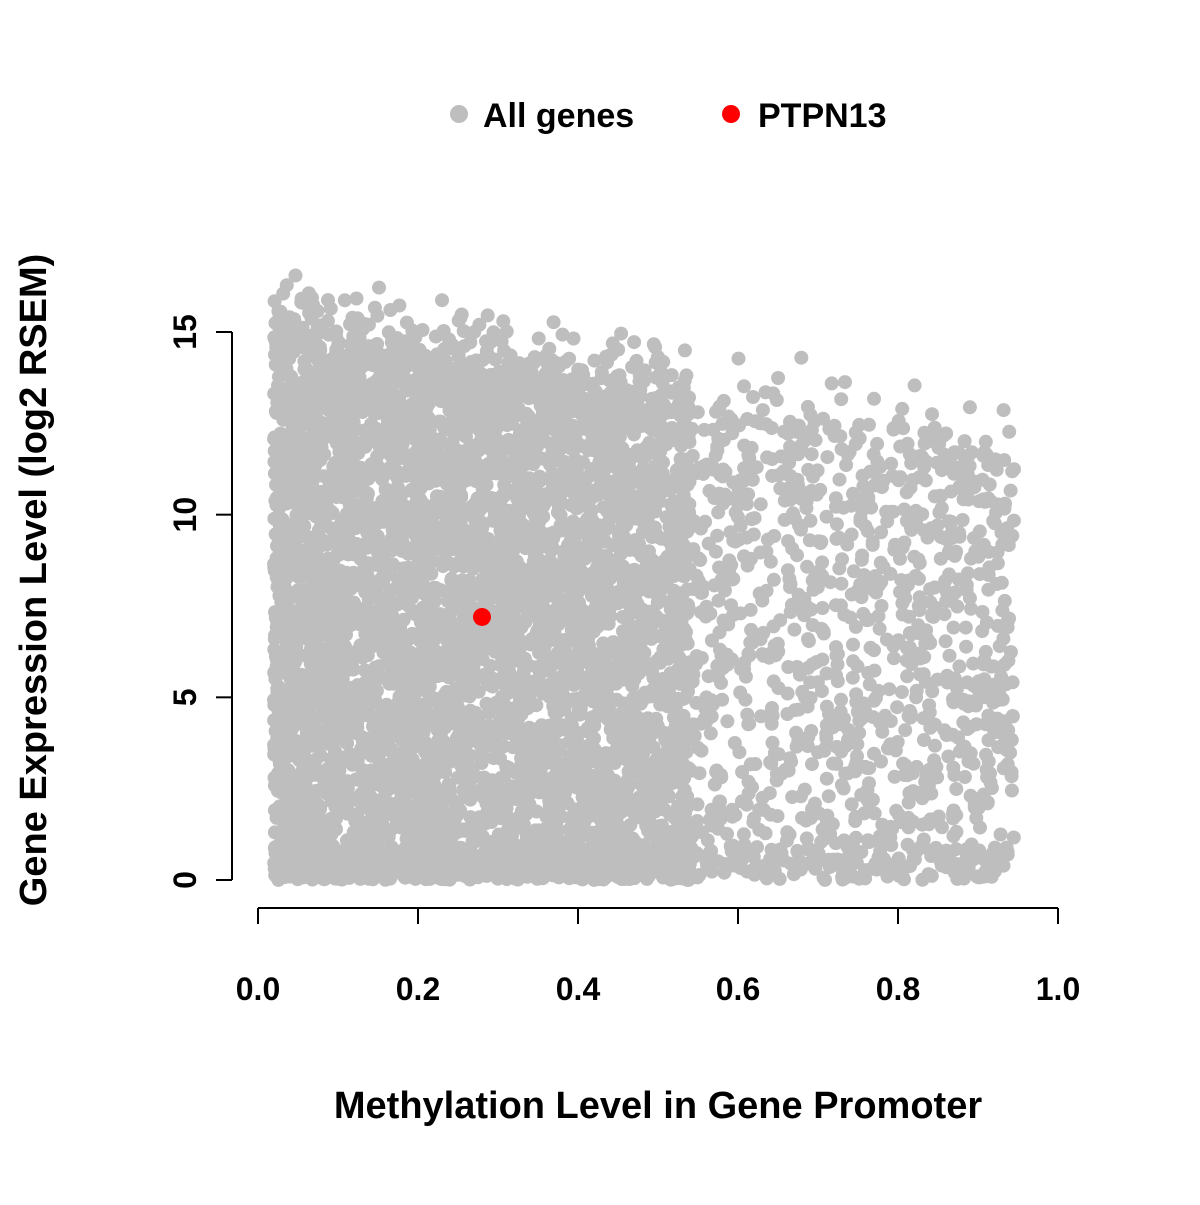  I want to click on x-tick-group: 0.0 0.2 0.4 0.6 0.8 1.0, so click(658, 957).